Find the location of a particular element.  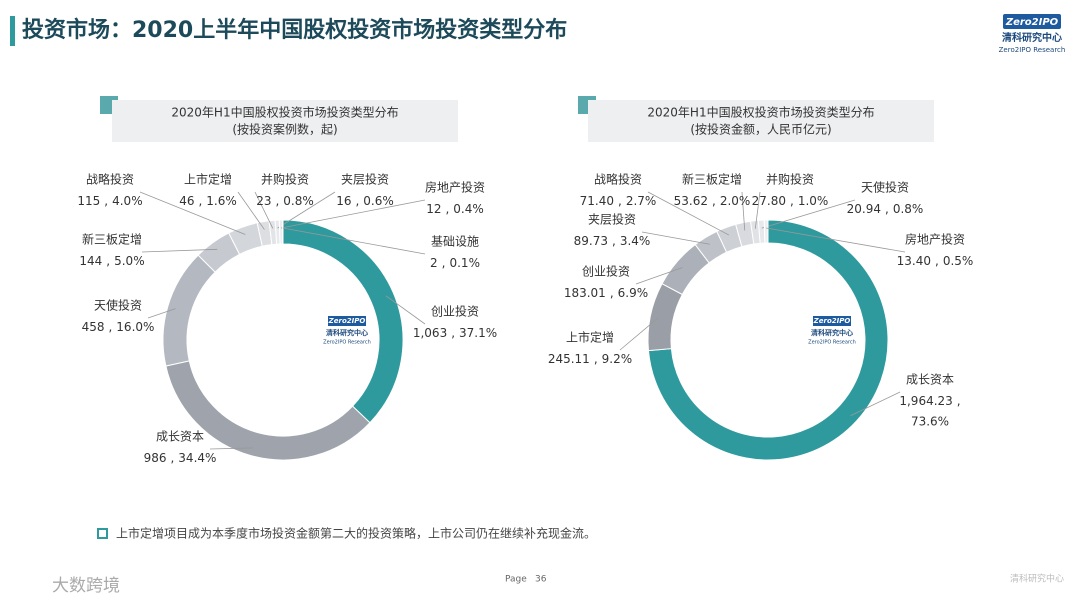

value-label: 13.40, 0.5% is located at coordinates (935, 261).